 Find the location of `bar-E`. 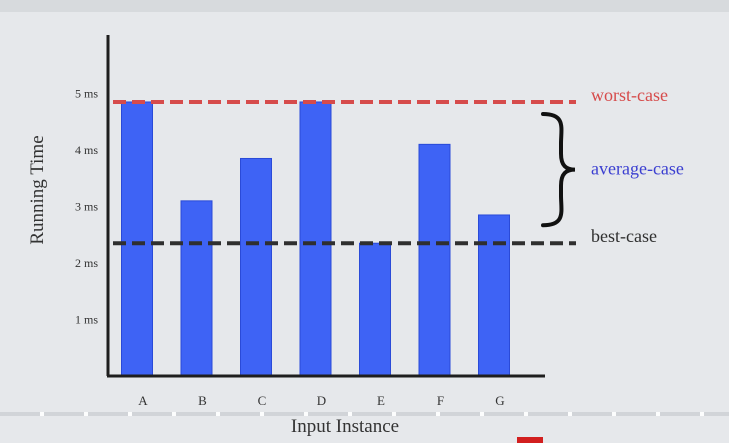

bar-E is located at coordinates (375, 309).